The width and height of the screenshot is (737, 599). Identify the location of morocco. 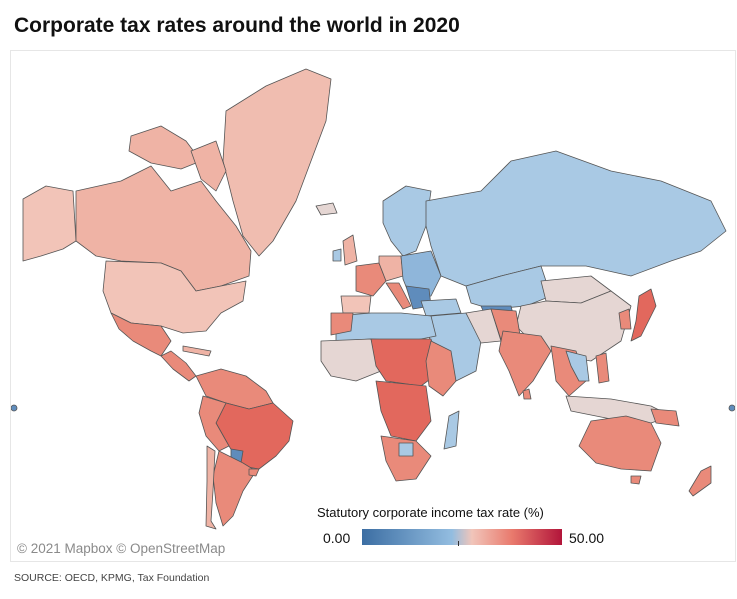
(342, 324).